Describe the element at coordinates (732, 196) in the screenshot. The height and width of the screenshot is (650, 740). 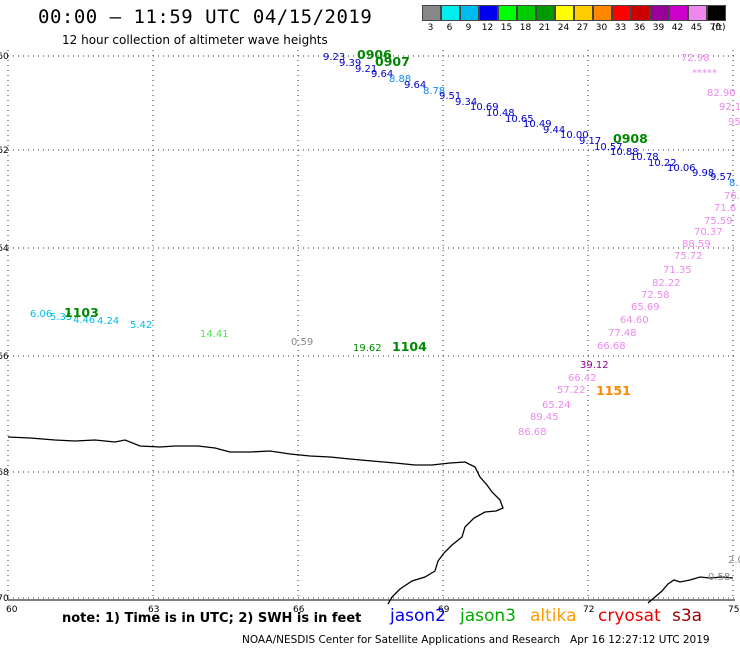
I see `wave-height-value: 76.` at that location.